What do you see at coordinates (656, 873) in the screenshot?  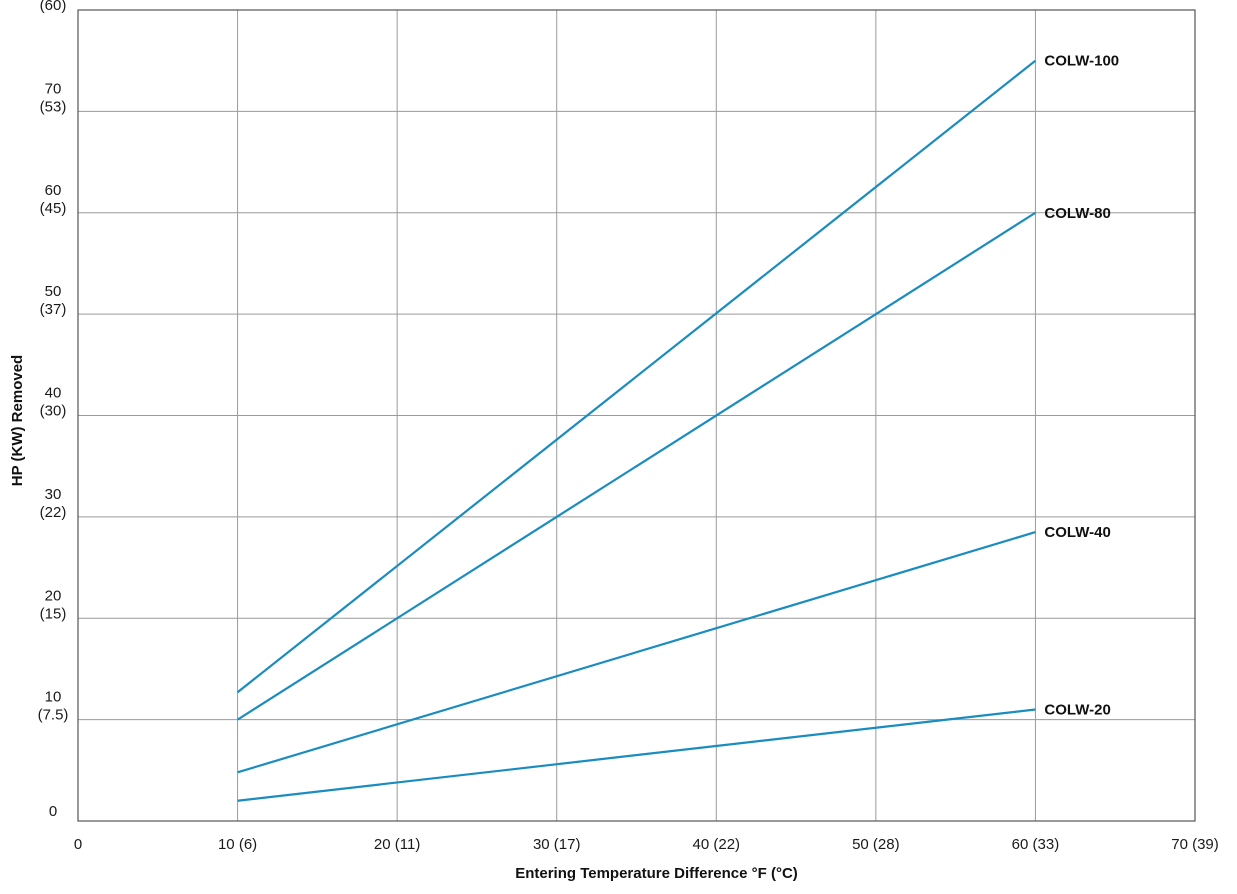 I see `x-axis-title: Entering Temperature Difference °F (°C)` at bounding box center [656, 873].